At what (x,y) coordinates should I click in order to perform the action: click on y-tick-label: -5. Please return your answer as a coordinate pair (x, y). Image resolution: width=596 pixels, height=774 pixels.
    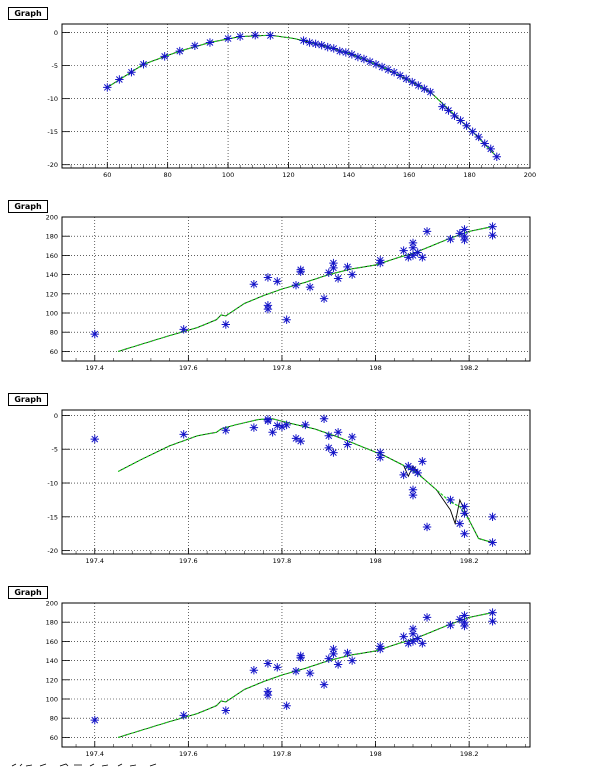
    Looking at the image, I should click on (55, 66).